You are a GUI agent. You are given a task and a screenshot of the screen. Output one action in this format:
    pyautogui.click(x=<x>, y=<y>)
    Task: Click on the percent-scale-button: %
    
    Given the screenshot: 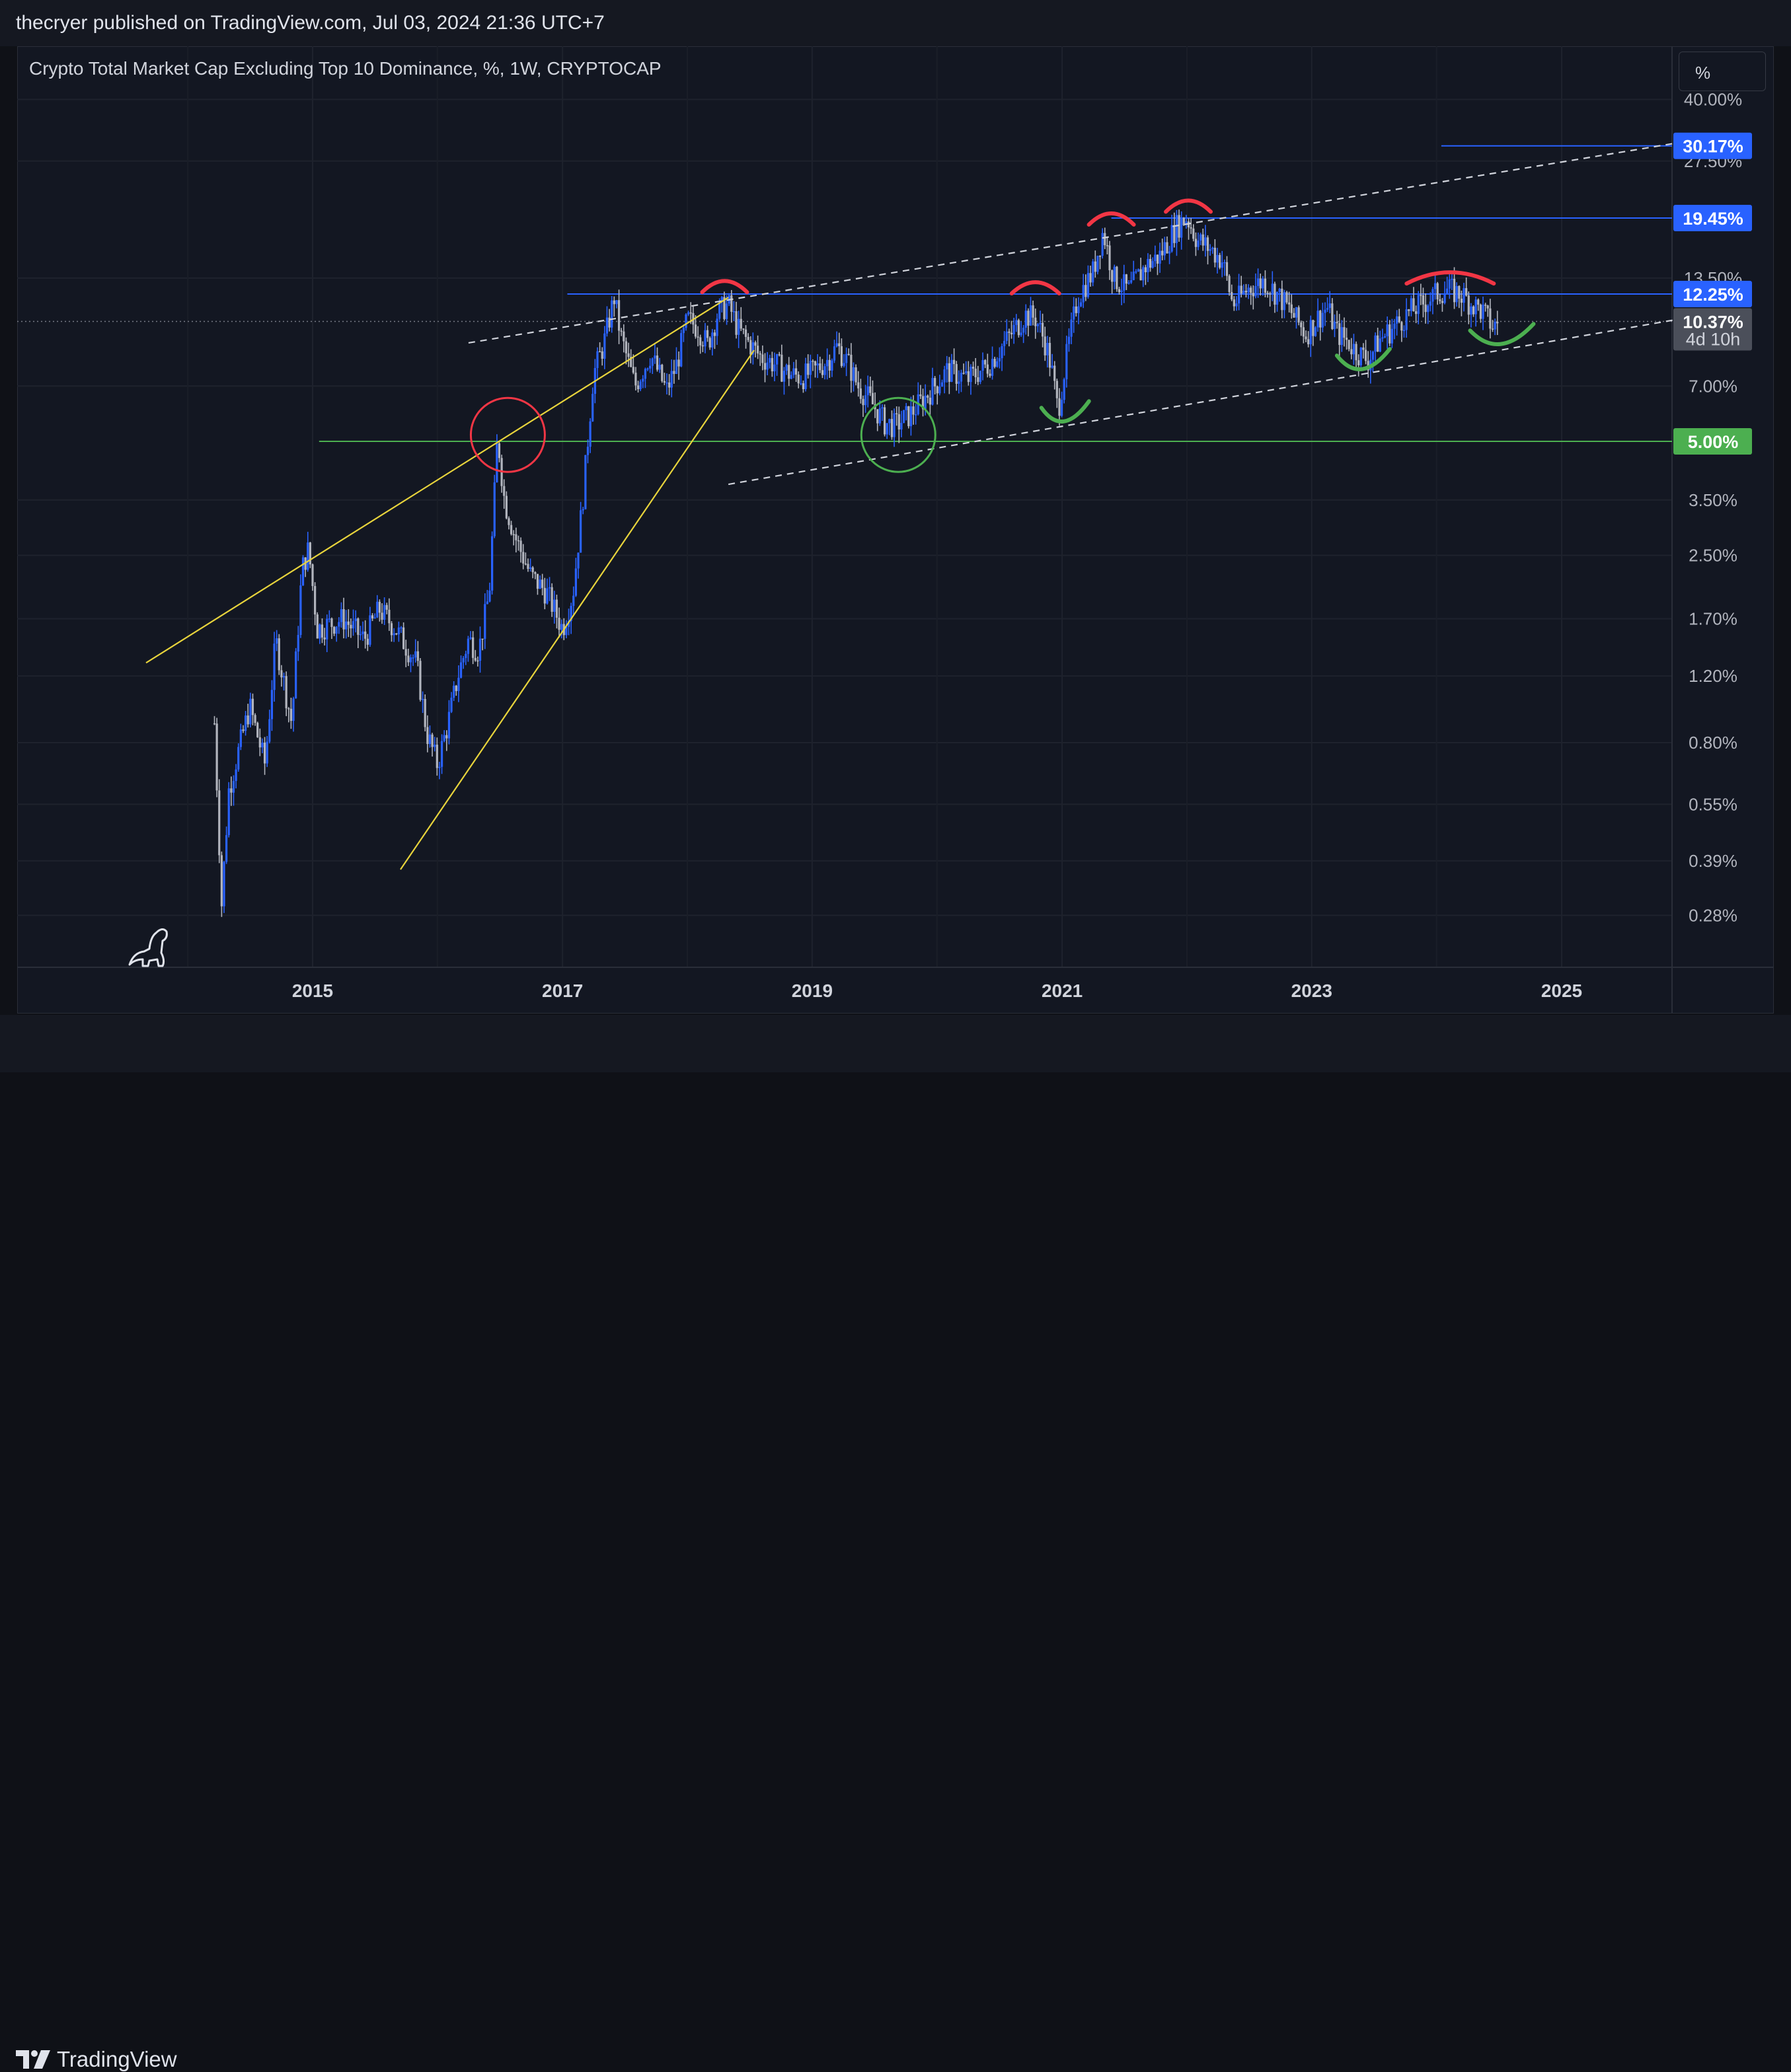 What is the action you would take?
    pyautogui.click(x=1723, y=71)
    